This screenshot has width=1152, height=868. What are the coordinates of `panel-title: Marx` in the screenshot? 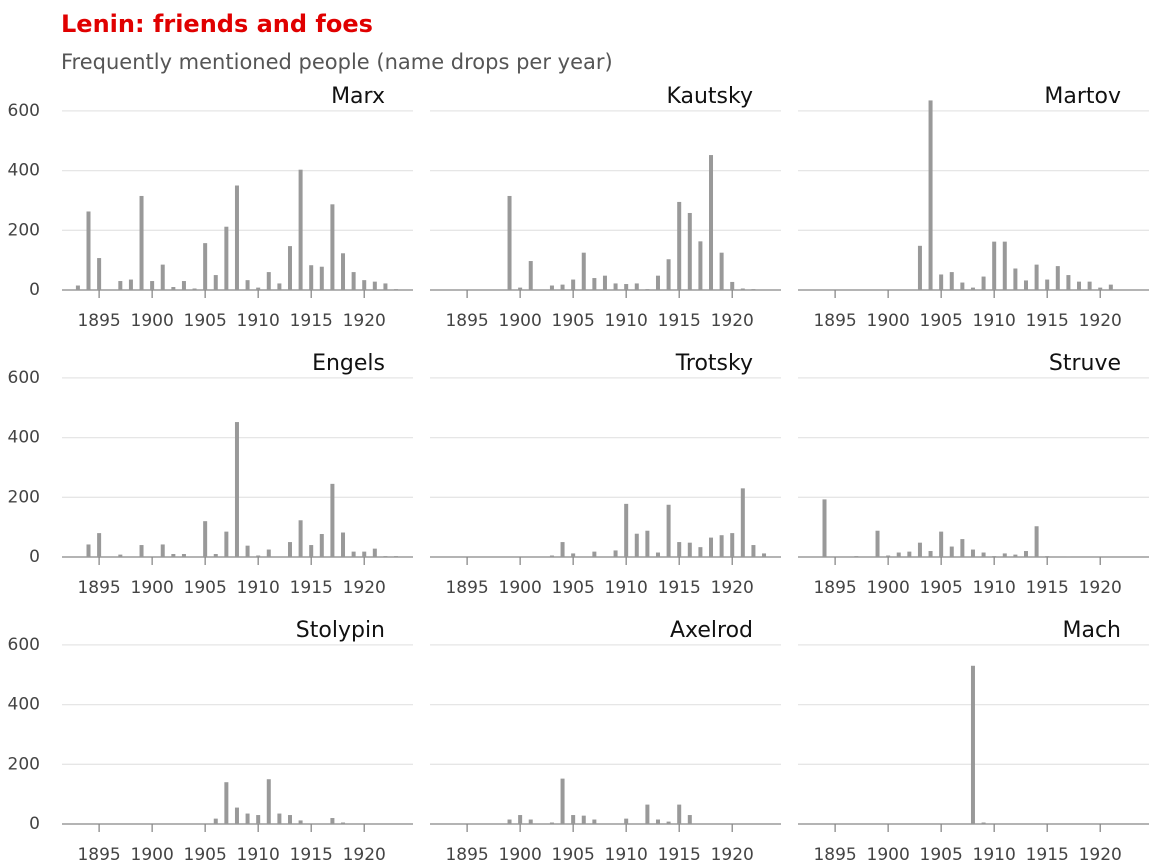 It's located at (358, 96).